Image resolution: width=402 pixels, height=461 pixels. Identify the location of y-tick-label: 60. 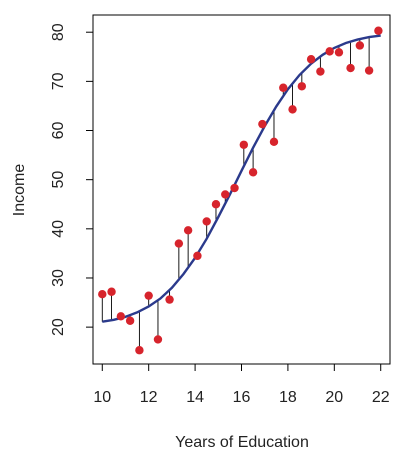
(58, 131).